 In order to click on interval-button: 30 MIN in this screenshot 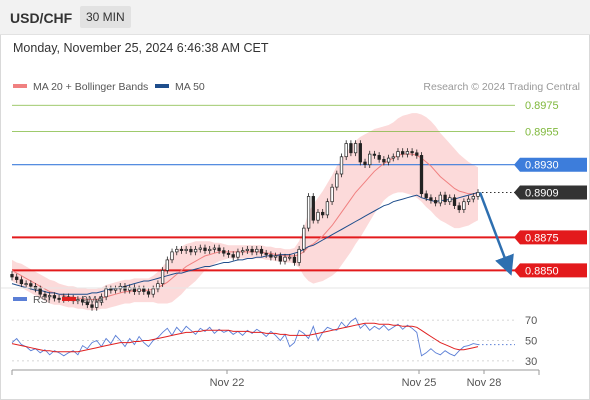, I will do `click(105, 17)`.